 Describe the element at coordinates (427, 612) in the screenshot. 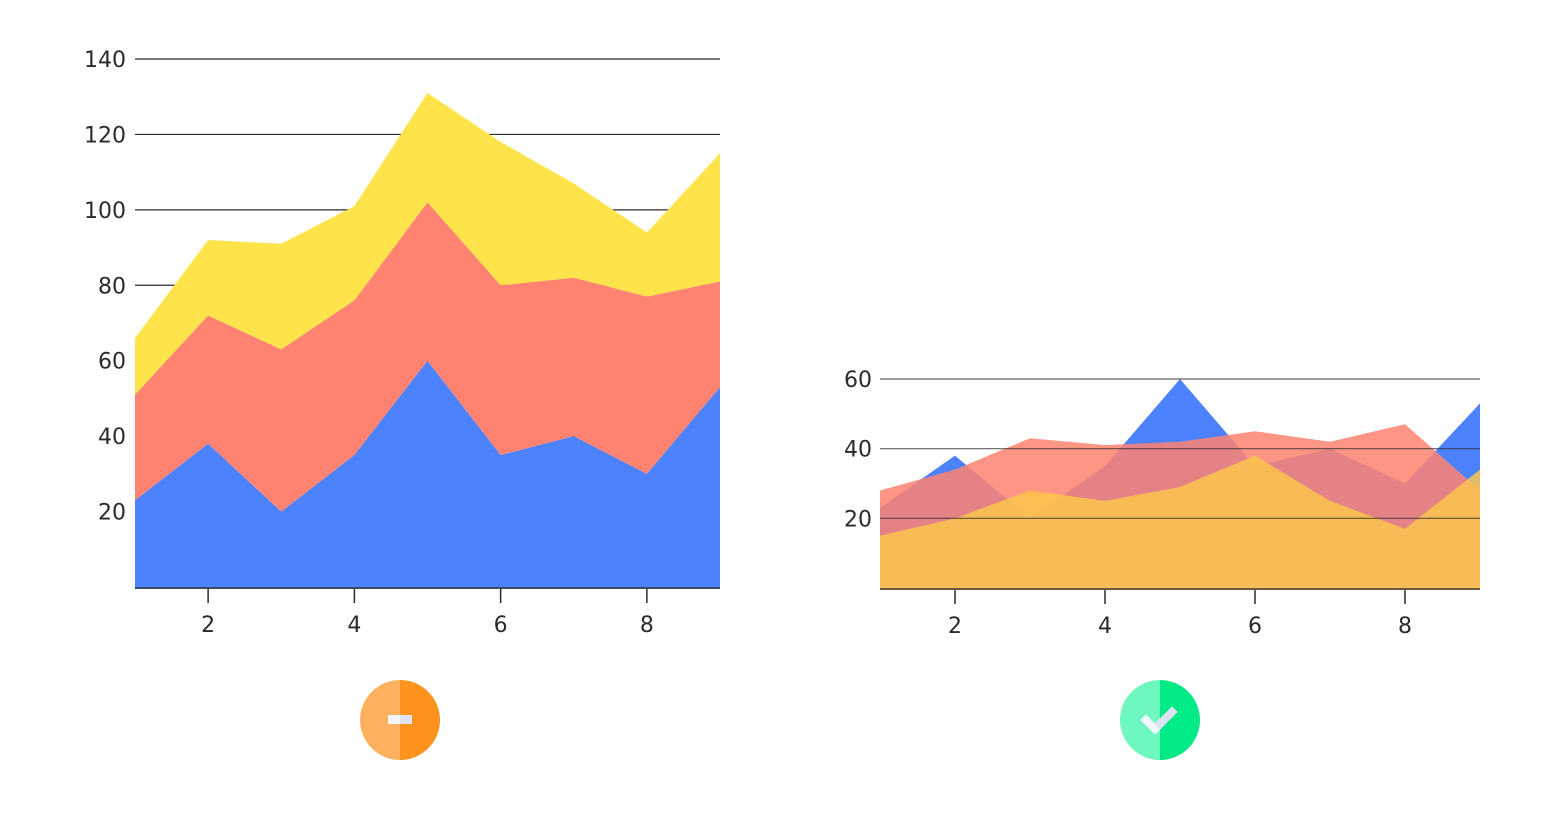

I see `left-x-axis: 2 4 6 8` at that location.